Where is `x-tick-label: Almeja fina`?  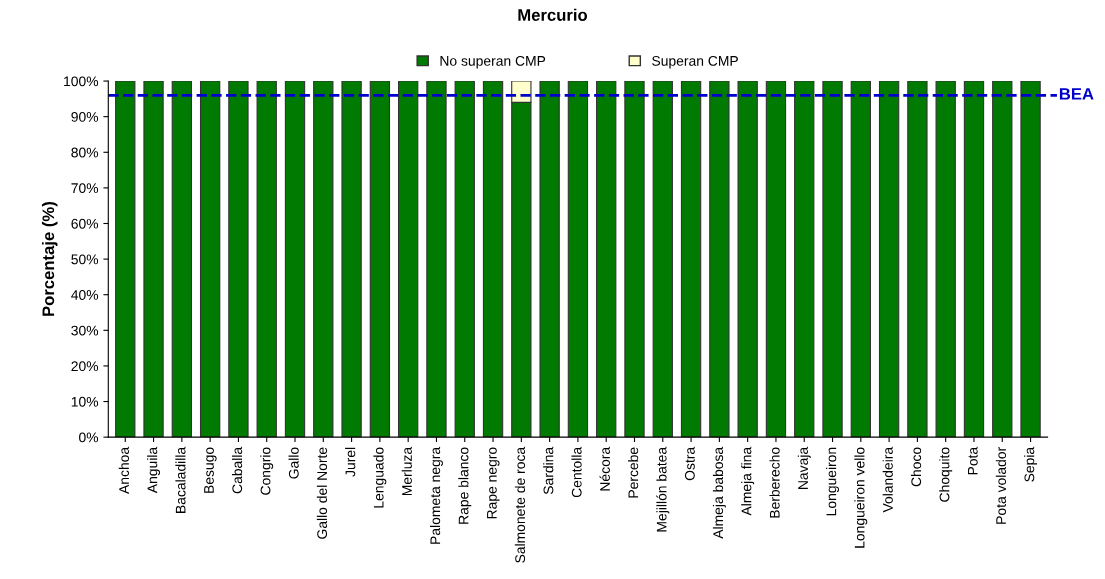 x-tick-label: Almeja fina is located at coordinates (748, 481).